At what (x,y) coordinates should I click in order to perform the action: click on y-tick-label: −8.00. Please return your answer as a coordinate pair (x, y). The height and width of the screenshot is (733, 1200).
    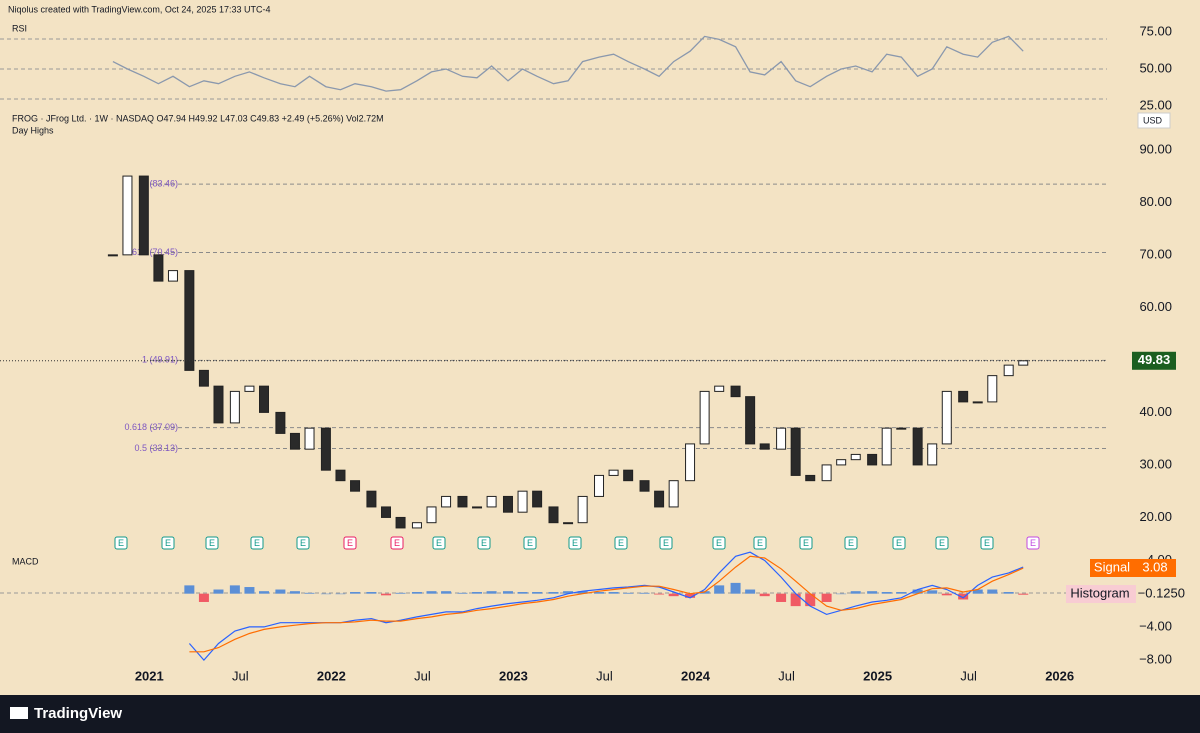
    Looking at the image, I should click on (1155, 659).